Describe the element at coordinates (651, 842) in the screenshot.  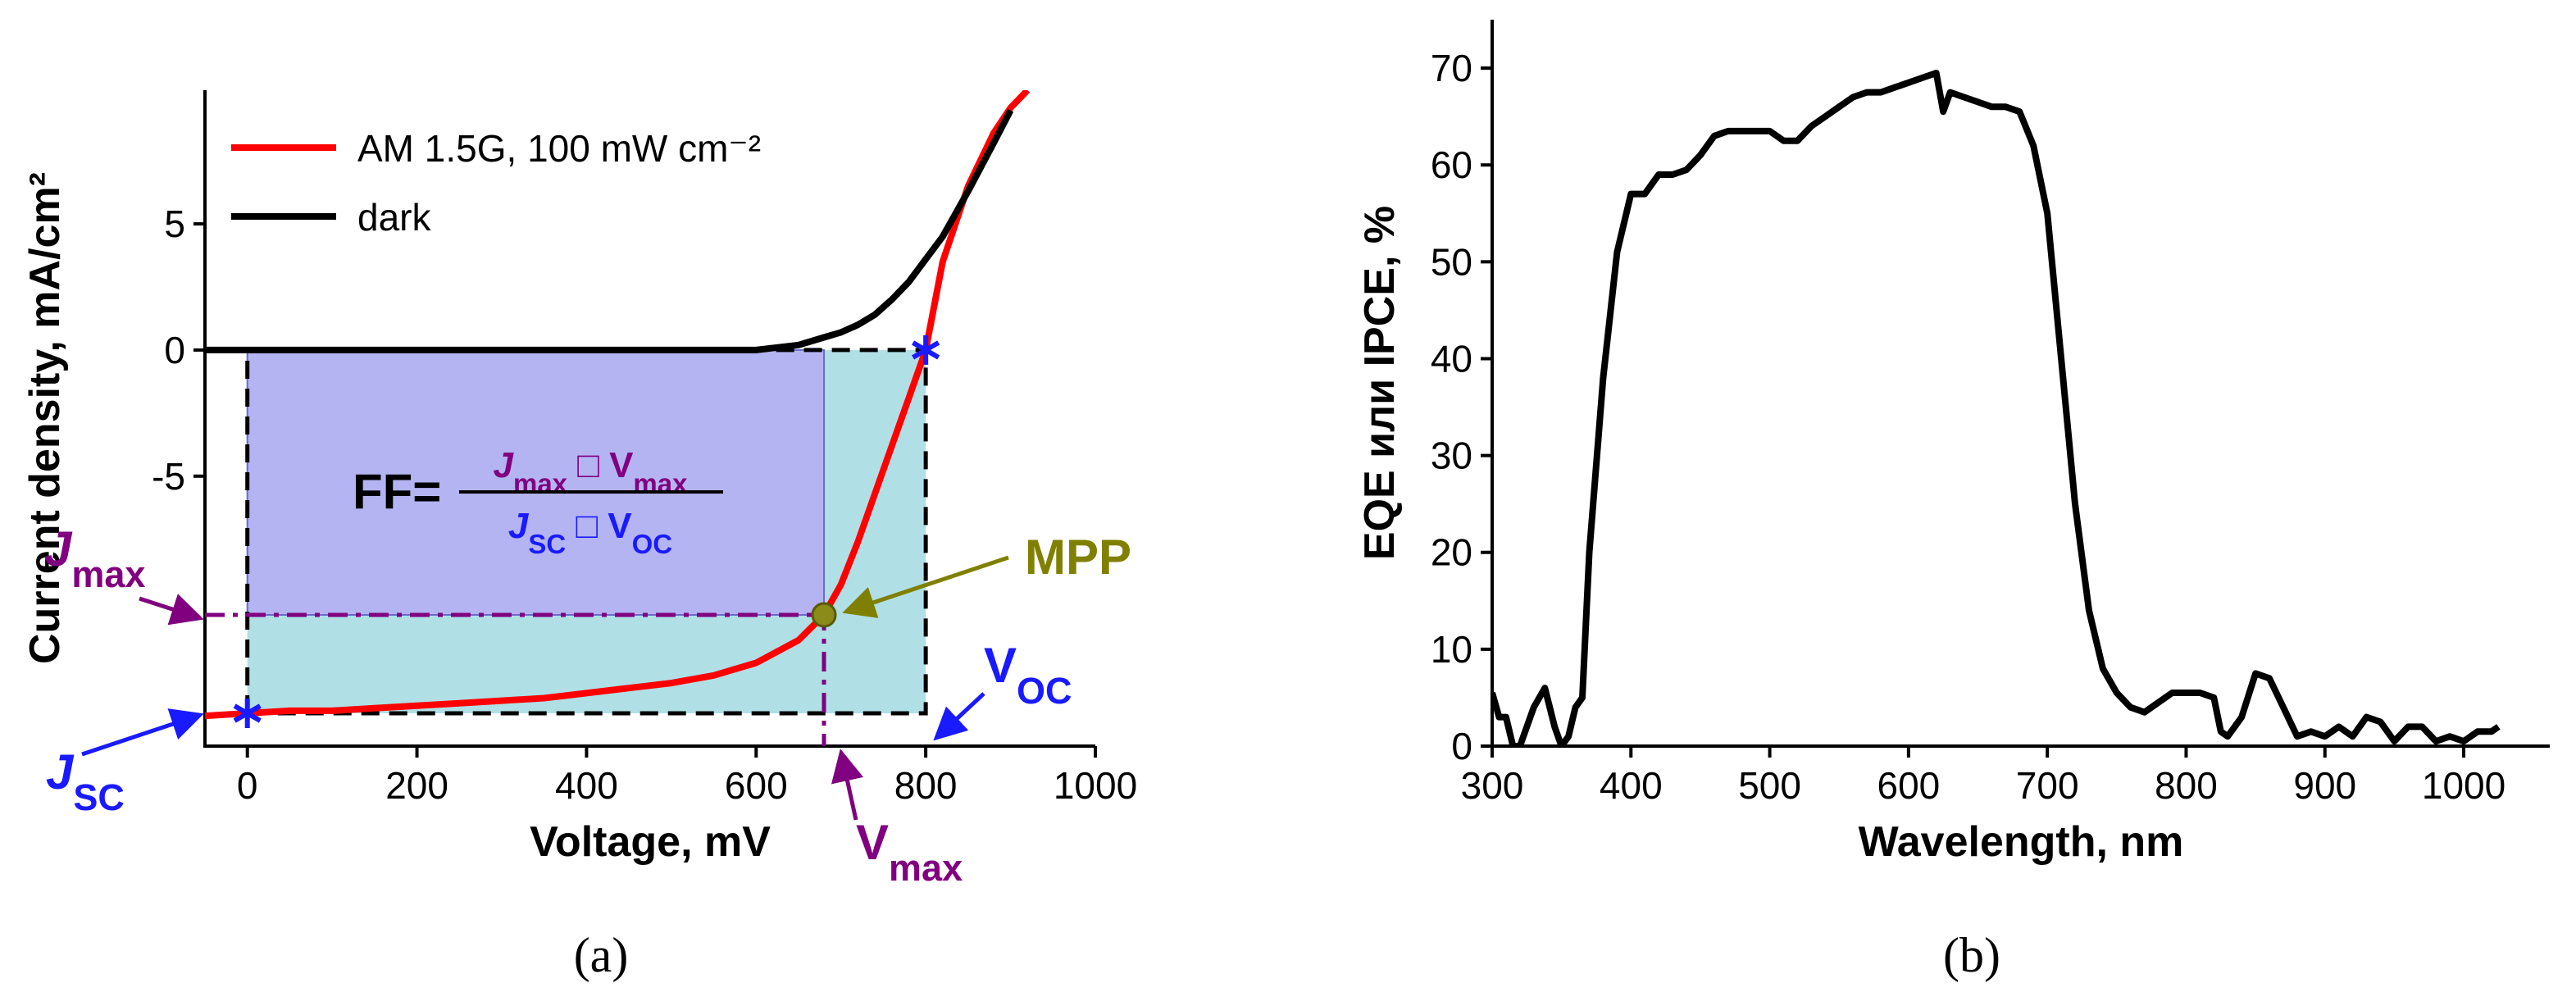
I see `x-axis-title: Voltage, mV` at that location.